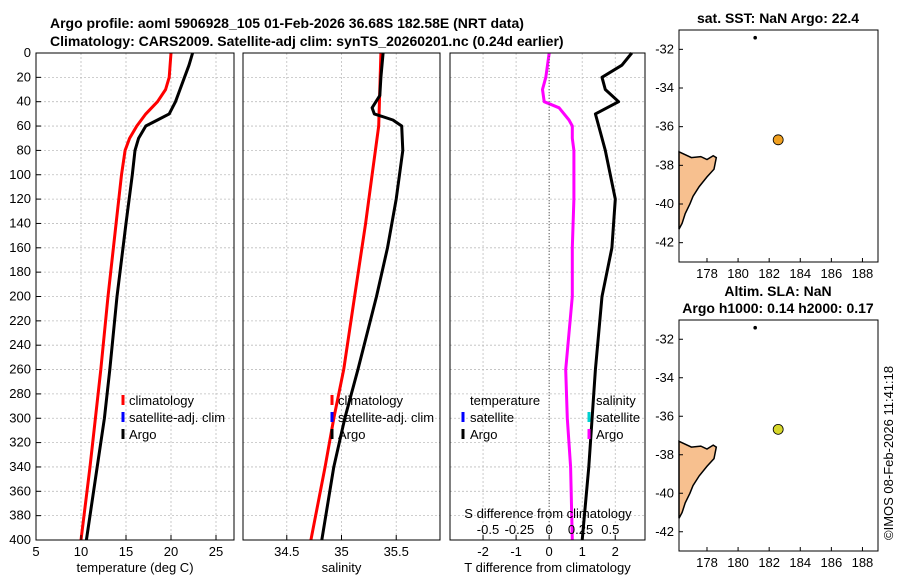 The height and width of the screenshot is (580, 900). Describe the element at coordinates (505, 400) in the screenshot. I see `legend-label-left: temperature` at that location.